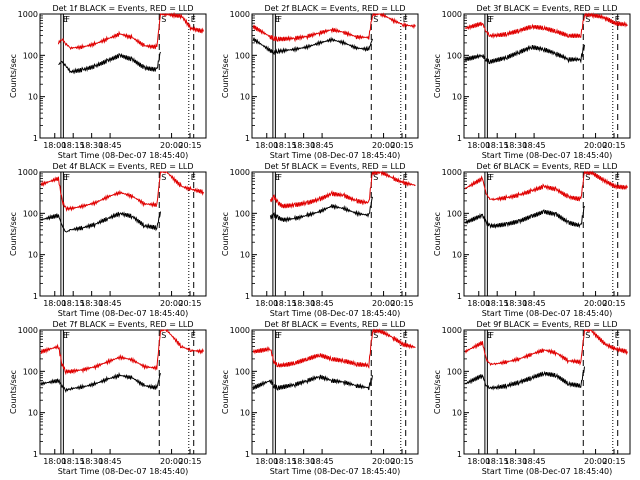 Image resolution: width=640 pixels, height=480 pixels. What do you see at coordinates (546, 8) in the screenshot?
I see `chart-title: Det 3f BLACK = Events, RED = LLD` at bounding box center [546, 8].